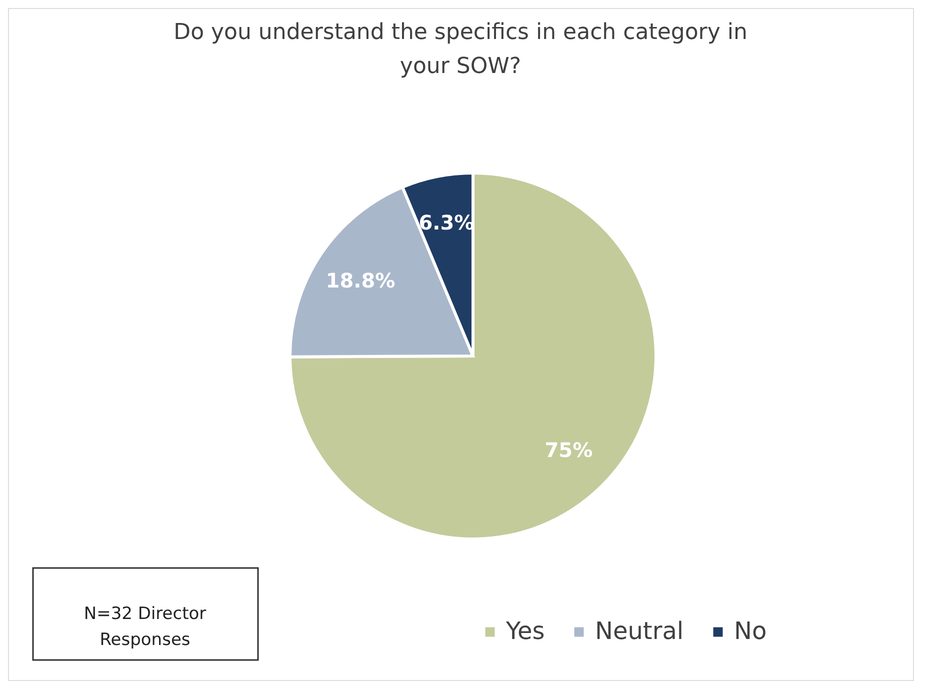  What do you see at coordinates (750, 631) in the screenshot?
I see `legend-label: No` at bounding box center [750, 631].